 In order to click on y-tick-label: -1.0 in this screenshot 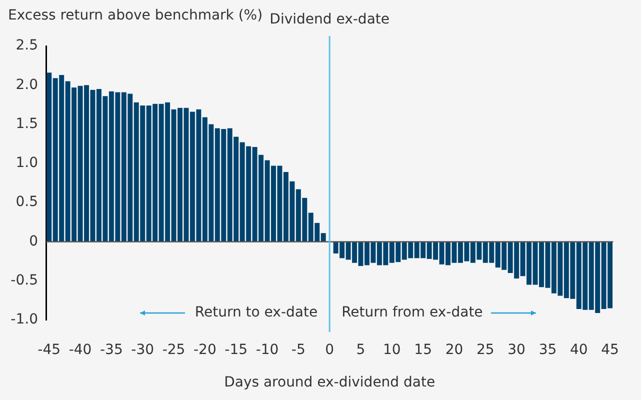, I will do `click(24, 320)`.